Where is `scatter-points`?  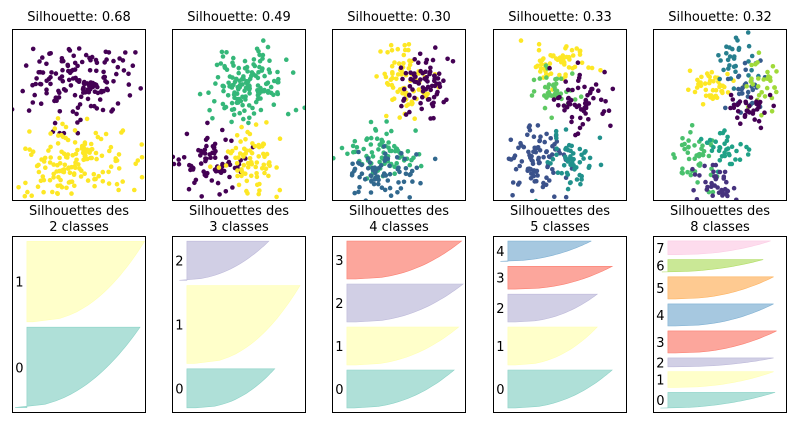 scatter-points is located at coordinates (561, 119).